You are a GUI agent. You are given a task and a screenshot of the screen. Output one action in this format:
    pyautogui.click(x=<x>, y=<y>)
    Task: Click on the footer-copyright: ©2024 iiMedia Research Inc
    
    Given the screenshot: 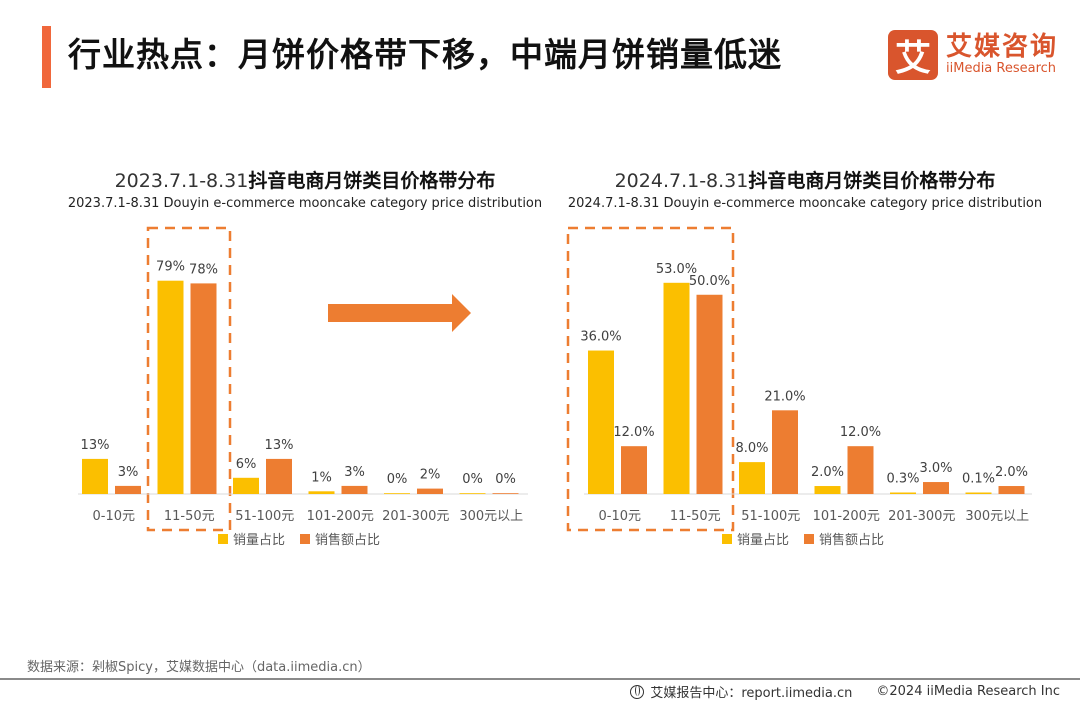 What is the action you would take?
    pyautogui.click(x=968, y=691)
    